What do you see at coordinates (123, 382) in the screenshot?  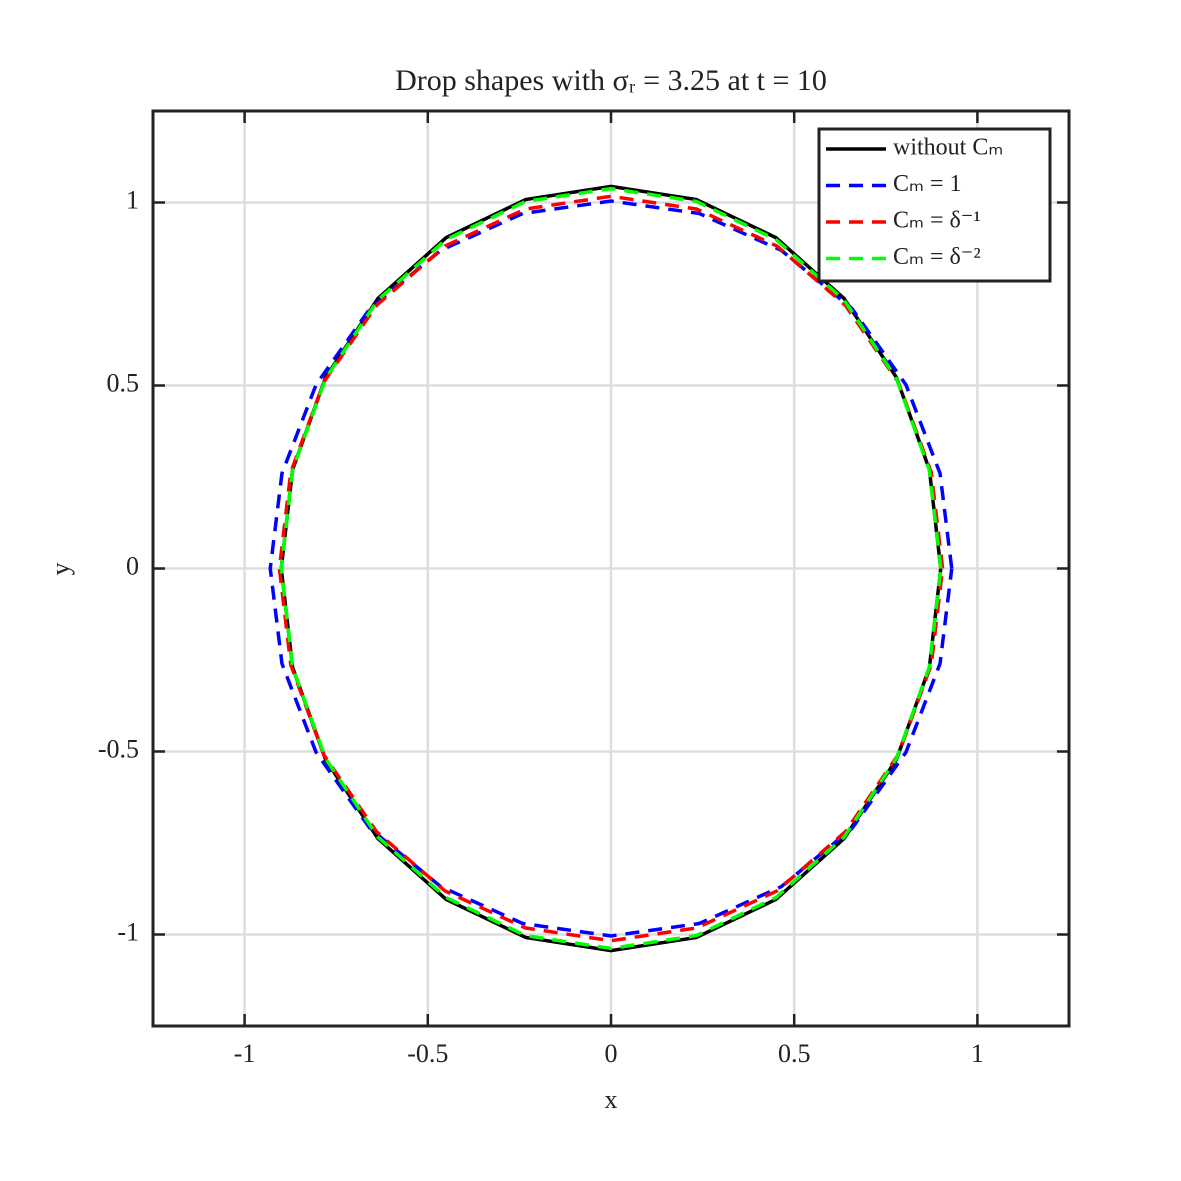 I see `y-tick-label: 0.5` at bounding box center [123, 382].